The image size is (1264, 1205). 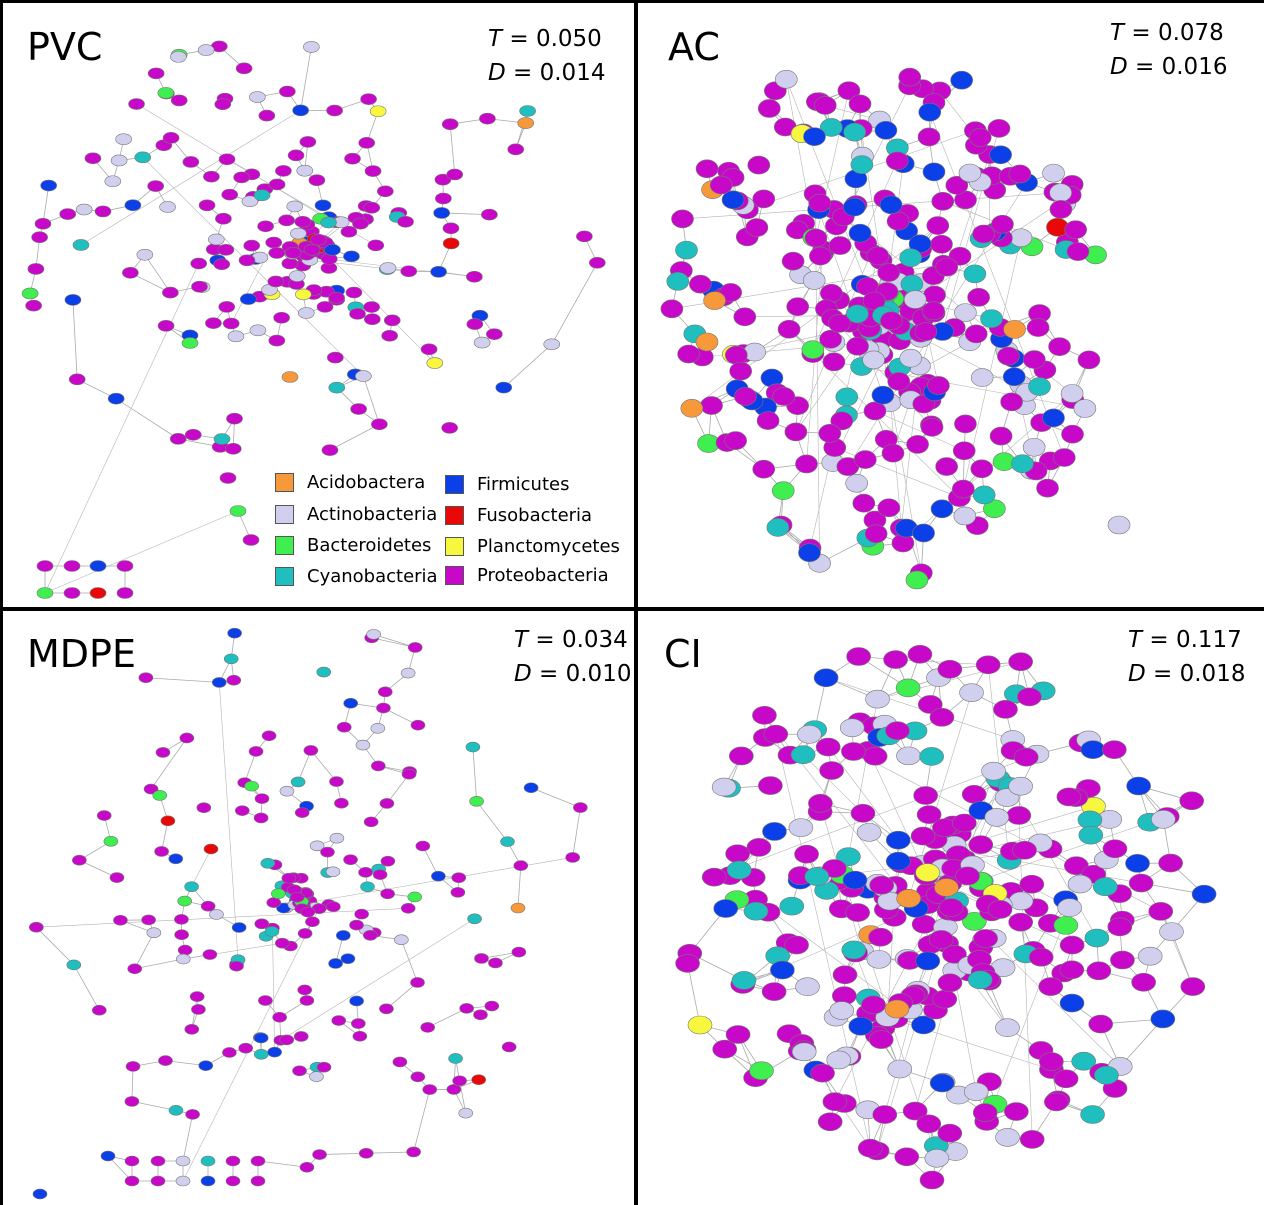 I want to click on legend-label: Actinobacteria, so click(x=372, y=514).